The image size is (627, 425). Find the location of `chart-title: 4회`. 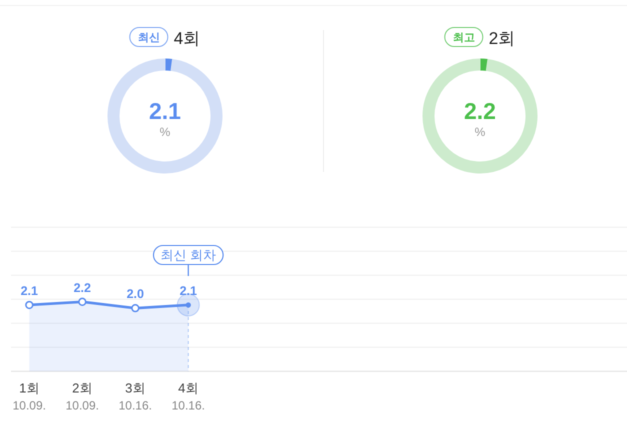

chart-title: 4회 is located at coordinates (187, 38).